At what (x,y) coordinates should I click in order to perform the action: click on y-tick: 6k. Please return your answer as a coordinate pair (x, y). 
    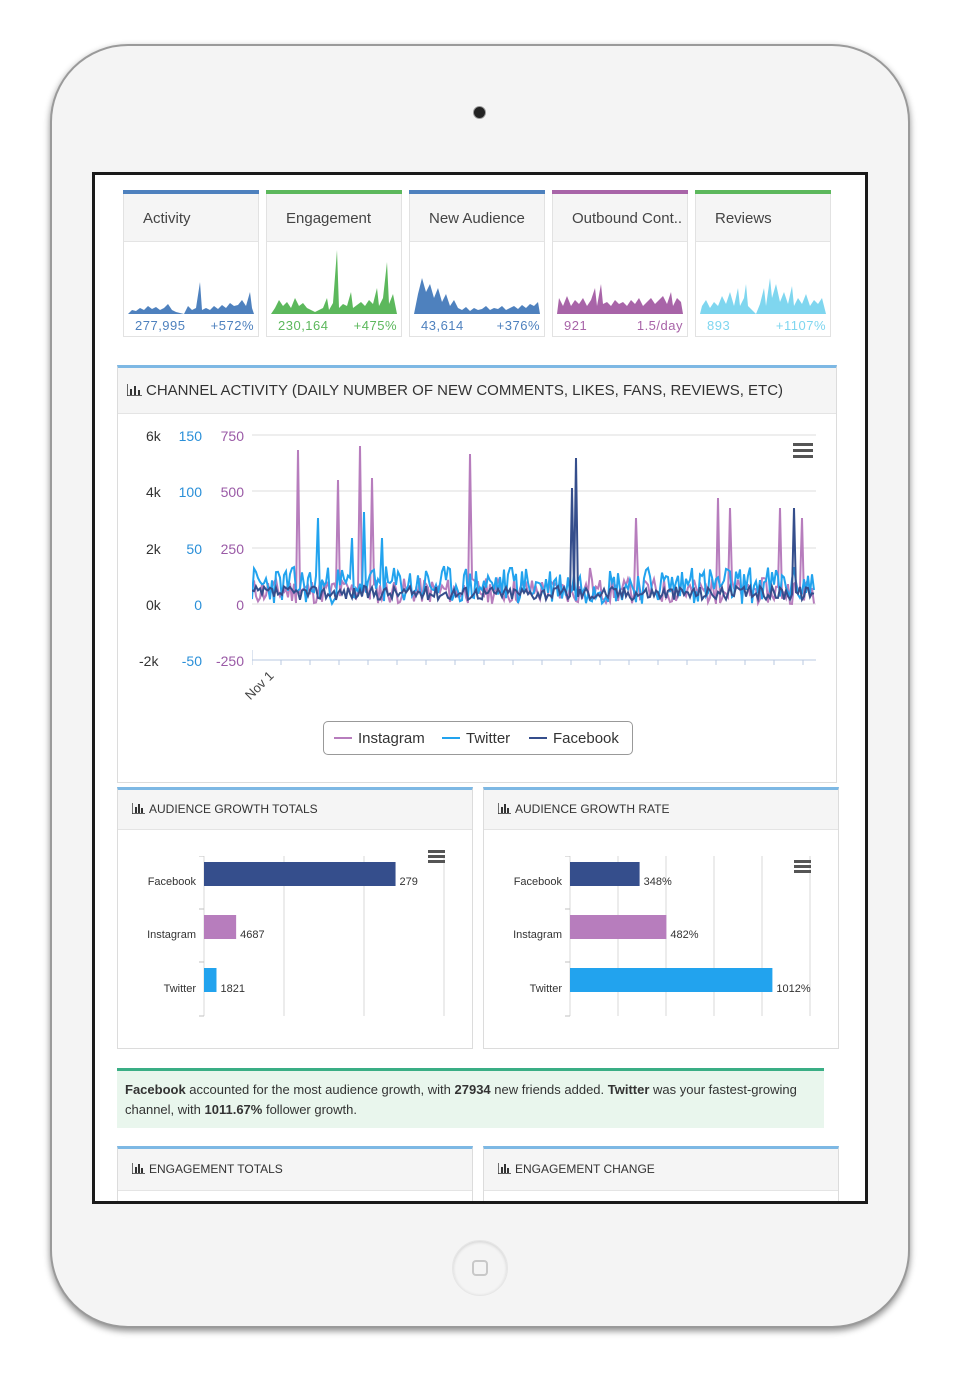
    Looking at the image, I should click on (153, 436).